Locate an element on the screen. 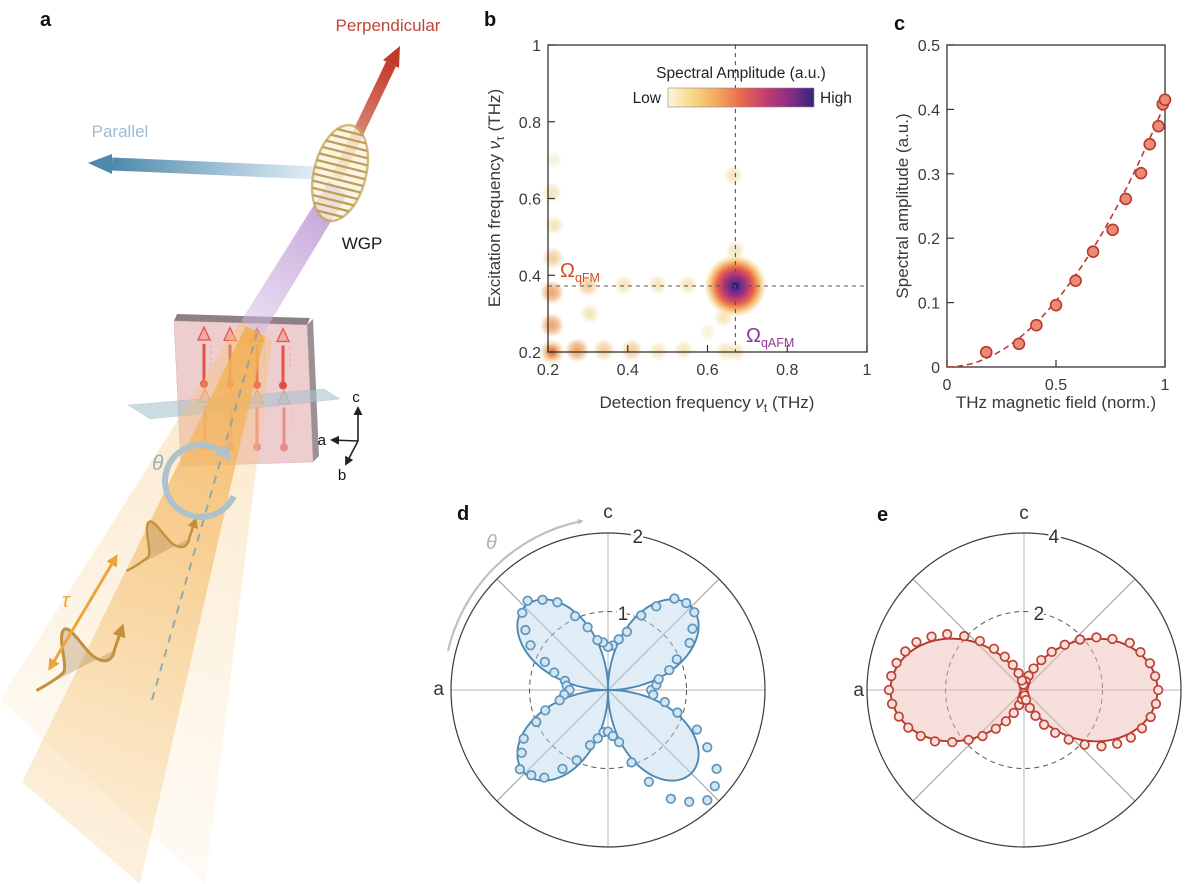 This screenshot has width=1204, height=884. wire-grid-polarizer is located at coordinates (340, 173).